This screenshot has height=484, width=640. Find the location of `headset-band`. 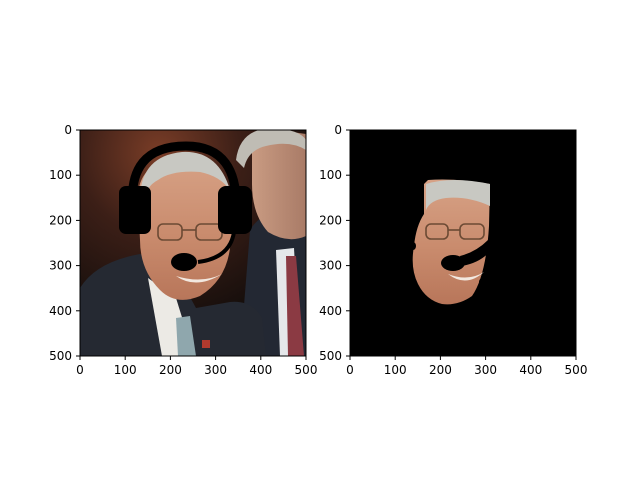

headset-band is located at coordinates (184, 178).